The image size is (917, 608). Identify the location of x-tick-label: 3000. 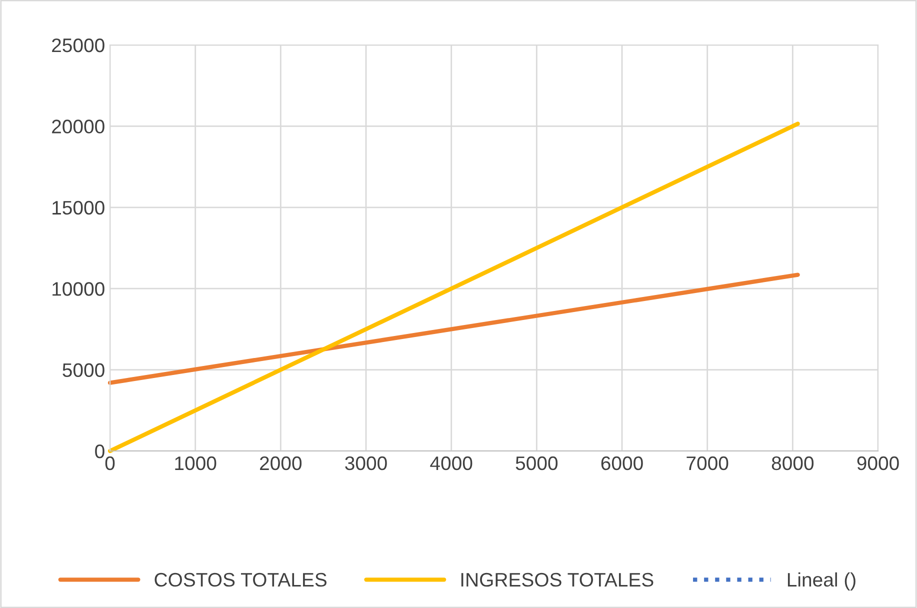
(366, 463).